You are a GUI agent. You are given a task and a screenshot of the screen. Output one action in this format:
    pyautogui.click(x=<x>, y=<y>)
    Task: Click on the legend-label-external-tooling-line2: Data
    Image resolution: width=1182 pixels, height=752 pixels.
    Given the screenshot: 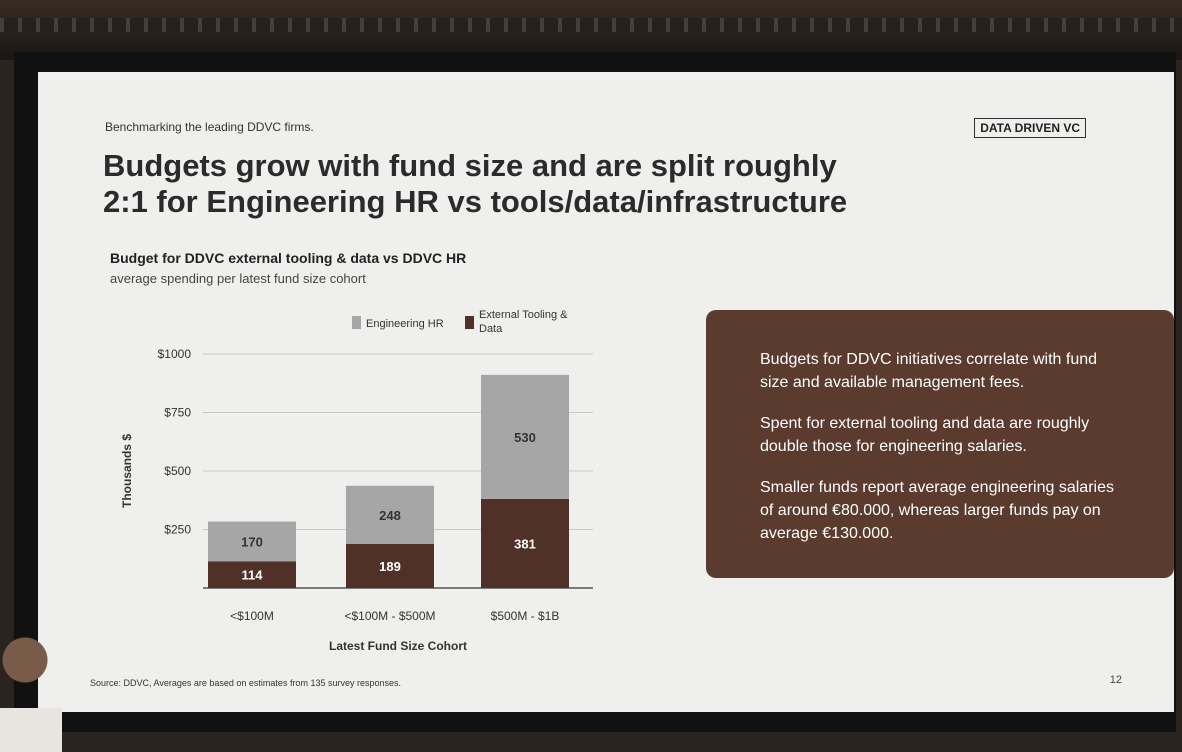 What is the action you would take?
    pyautogui.click(x=491, y=329)
    